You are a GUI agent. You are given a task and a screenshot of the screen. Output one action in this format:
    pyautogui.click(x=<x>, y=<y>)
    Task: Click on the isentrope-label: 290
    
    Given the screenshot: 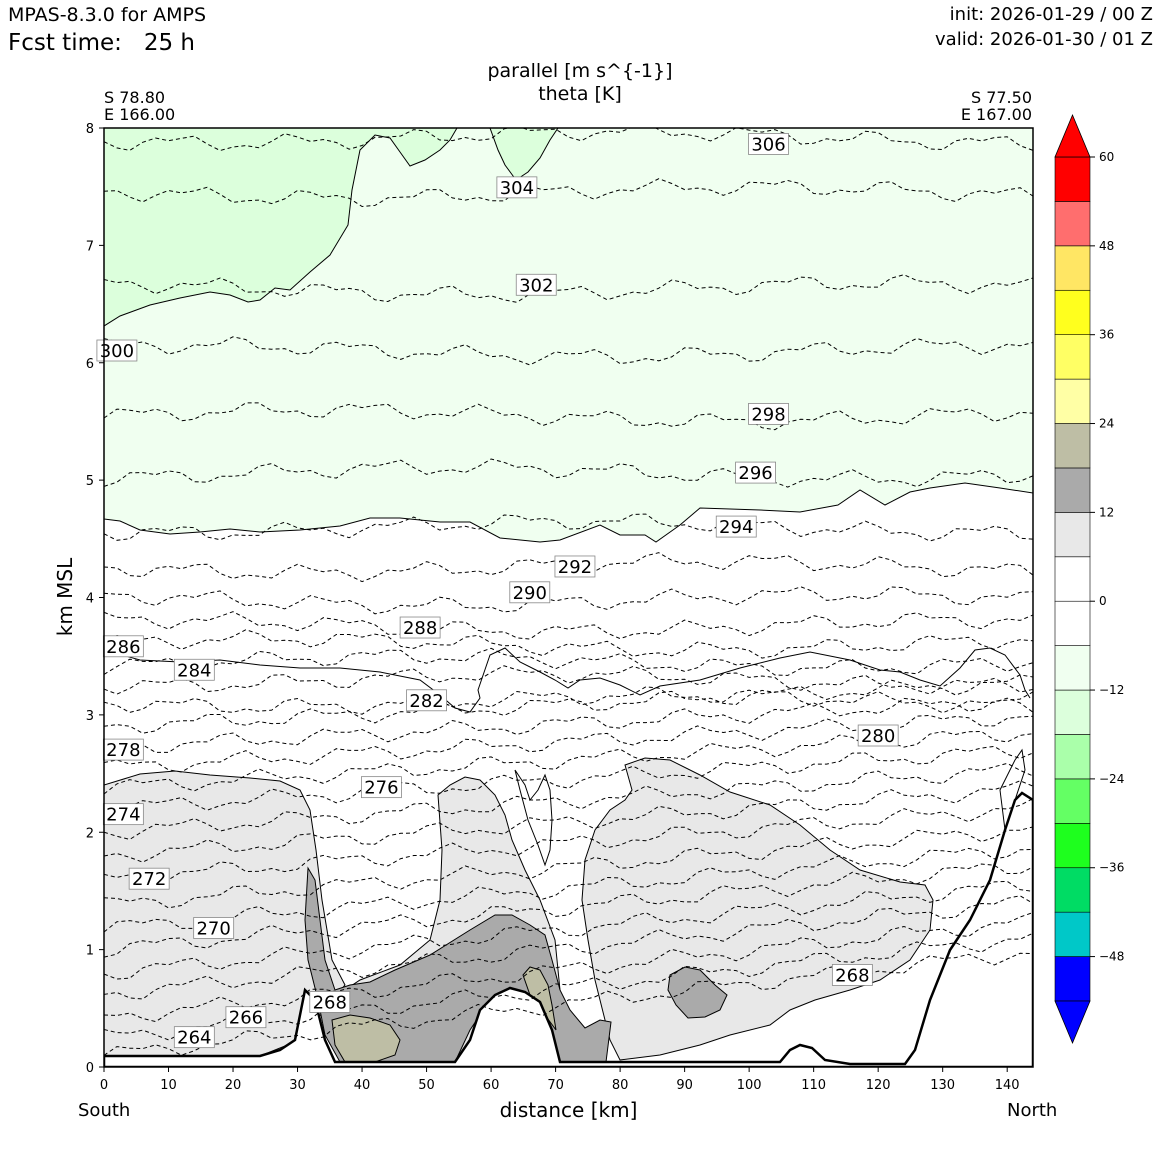 What is the action you would take?
    pyautogui.click(x=530, y=592)
    